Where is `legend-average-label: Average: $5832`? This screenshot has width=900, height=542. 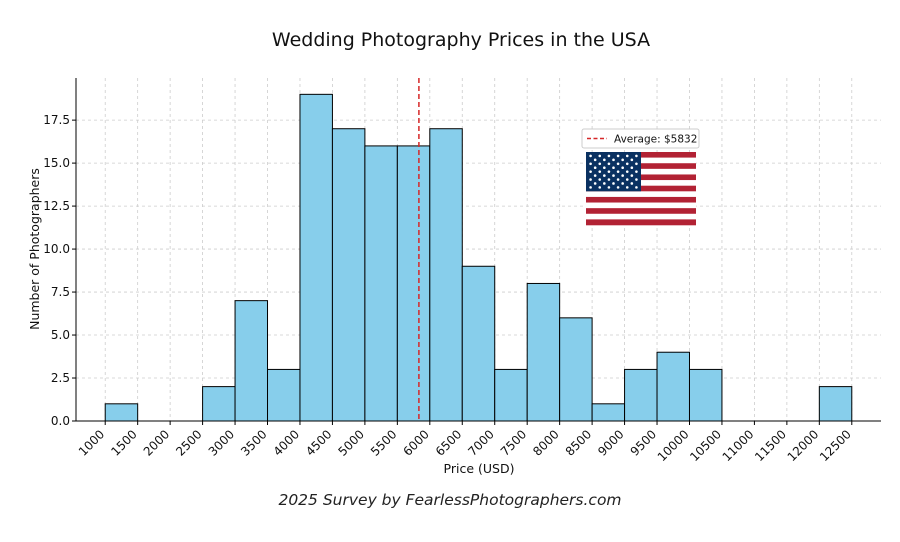 legend-average-label: Average: $5832 is located at coordinates (655, 140).